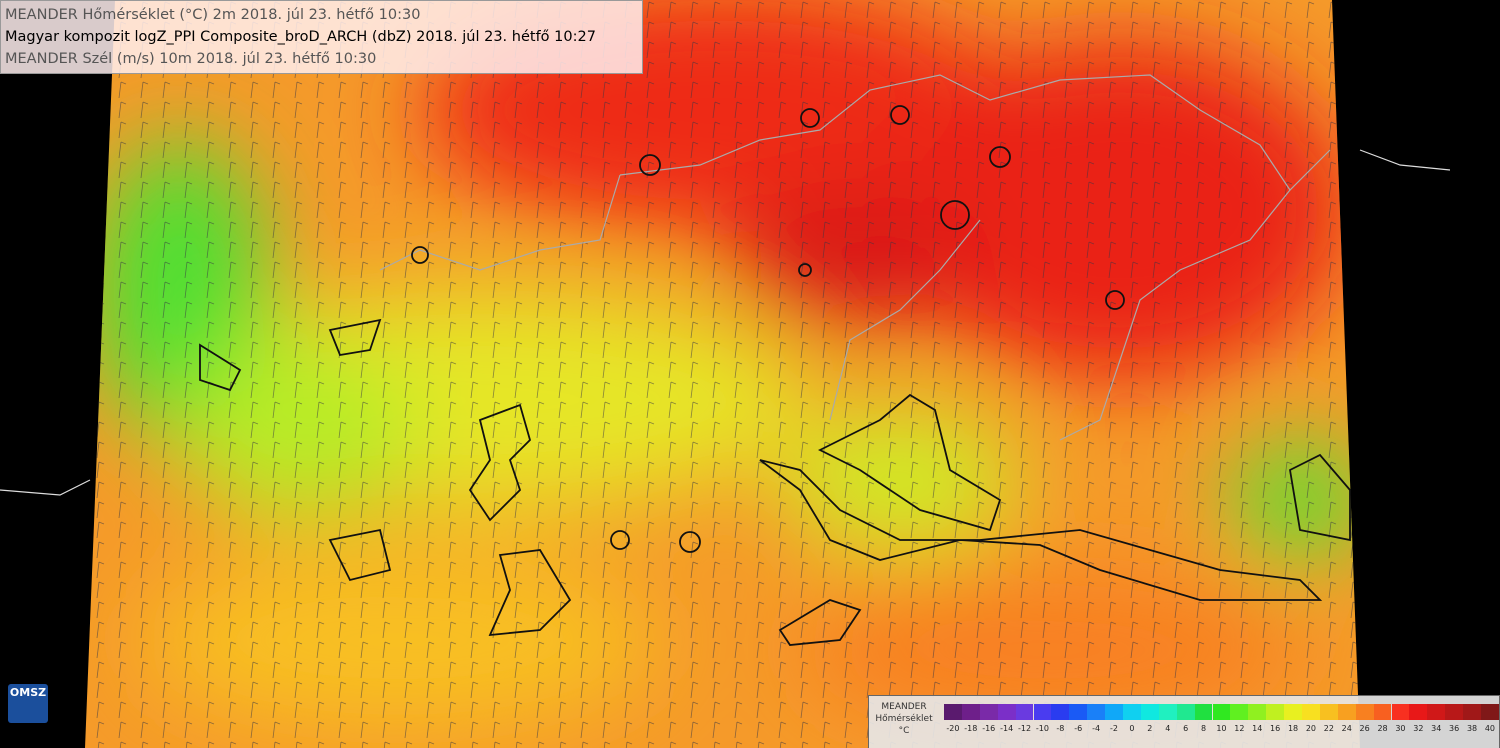 This screenshot has height=748, width=1500. I want to click on legend-tick-label: 10, so click(1221, 728).